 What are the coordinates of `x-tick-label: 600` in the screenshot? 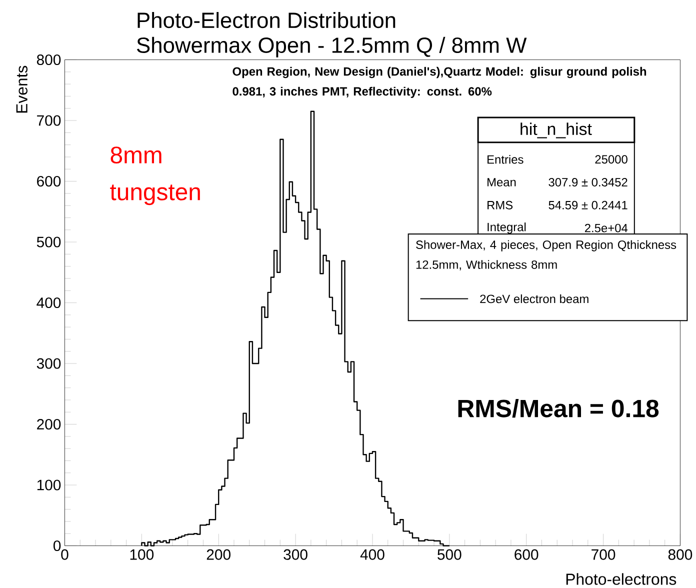 It's located at (526, 554).